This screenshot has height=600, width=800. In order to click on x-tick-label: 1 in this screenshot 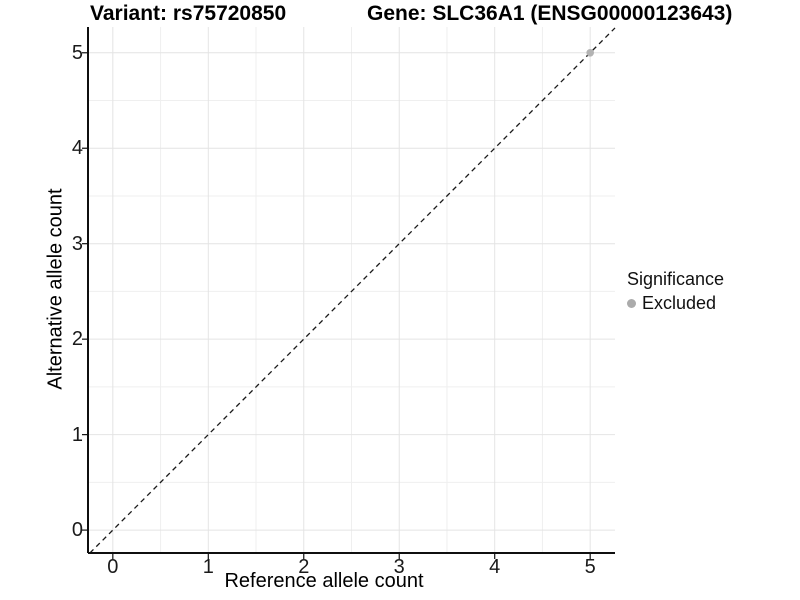, I will do `click(208, 567)`.